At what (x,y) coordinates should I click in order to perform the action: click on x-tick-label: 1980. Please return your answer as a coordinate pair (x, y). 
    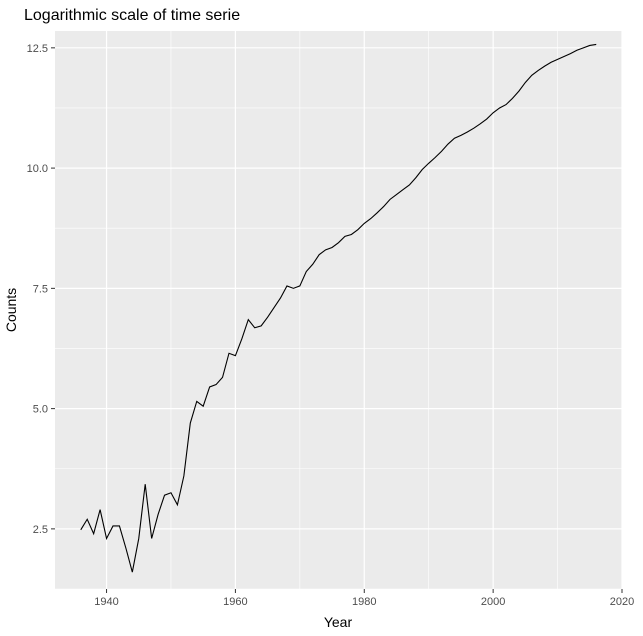
    Looking at the image, I should click on (364, 602).